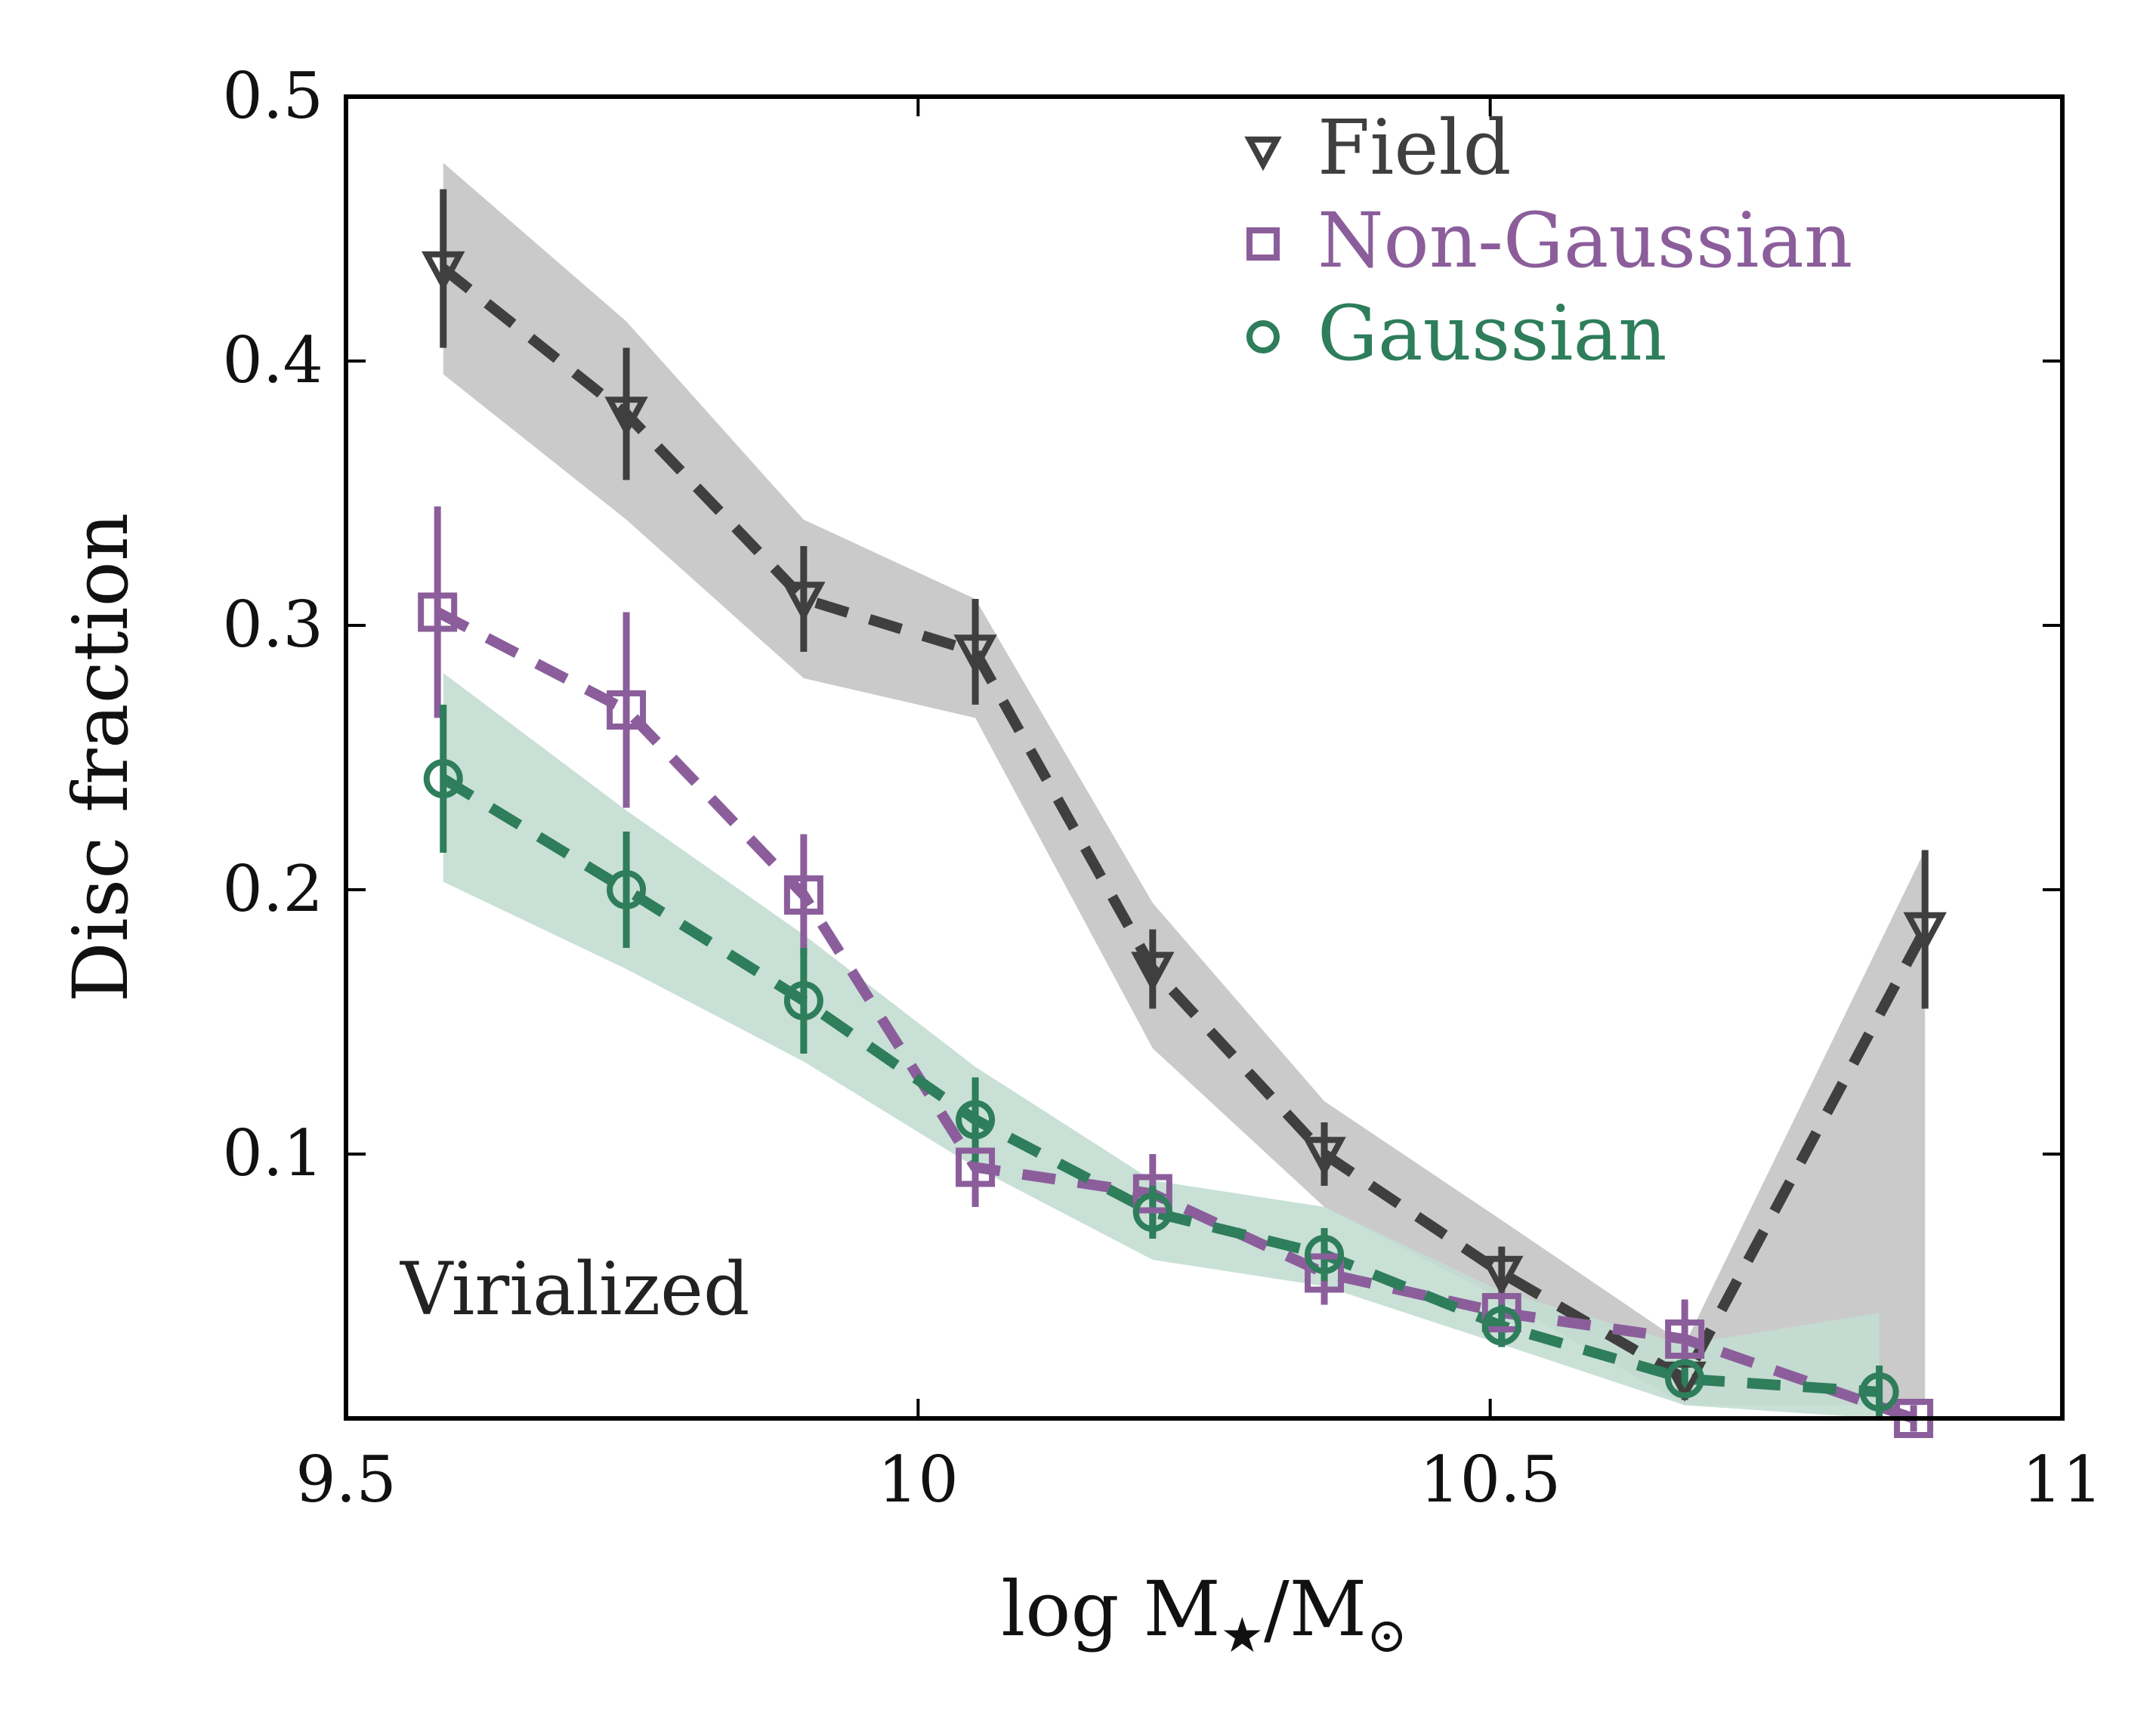 This screenshot has width=2156, height=1716. What do you see at coordinates (272, 360) in the screenshot?
I see `y-tick-label: 0.4` at bounding box center [272, 360].